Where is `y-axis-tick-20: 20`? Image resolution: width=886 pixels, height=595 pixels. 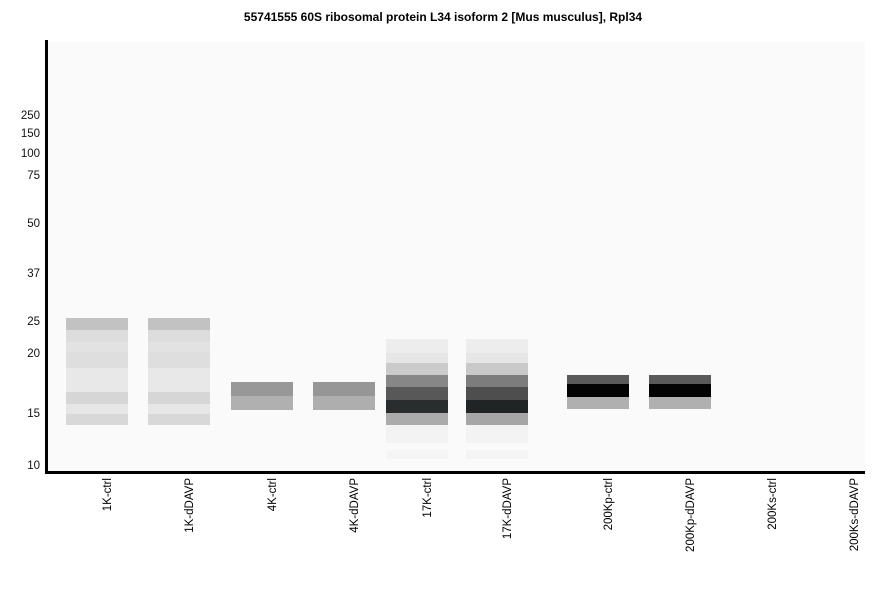 y-axis-tick-20: 20 is located at coordinates (33, 354).